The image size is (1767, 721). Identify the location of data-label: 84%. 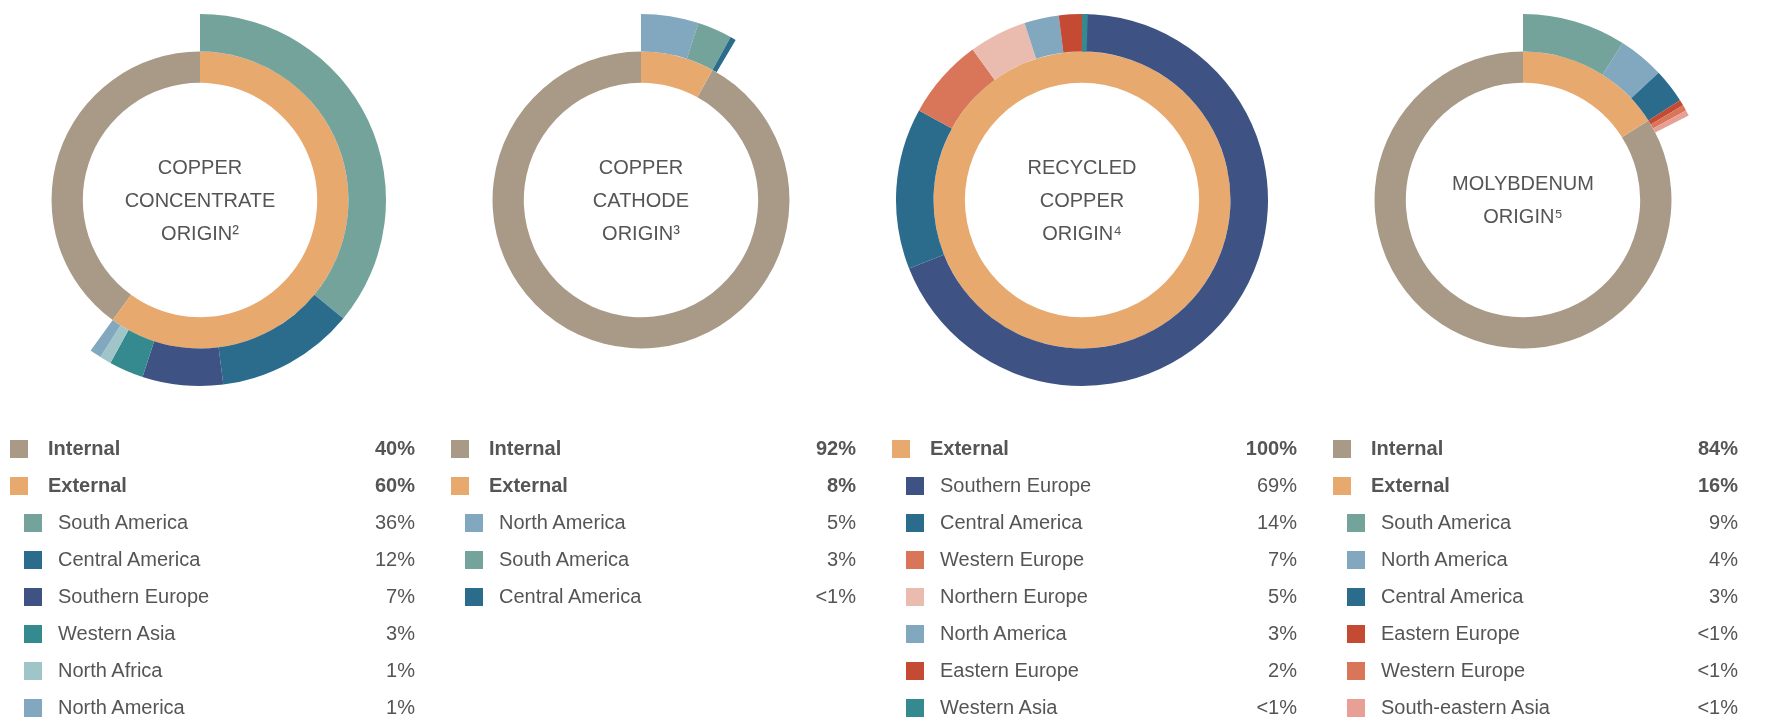
(1717, 448).